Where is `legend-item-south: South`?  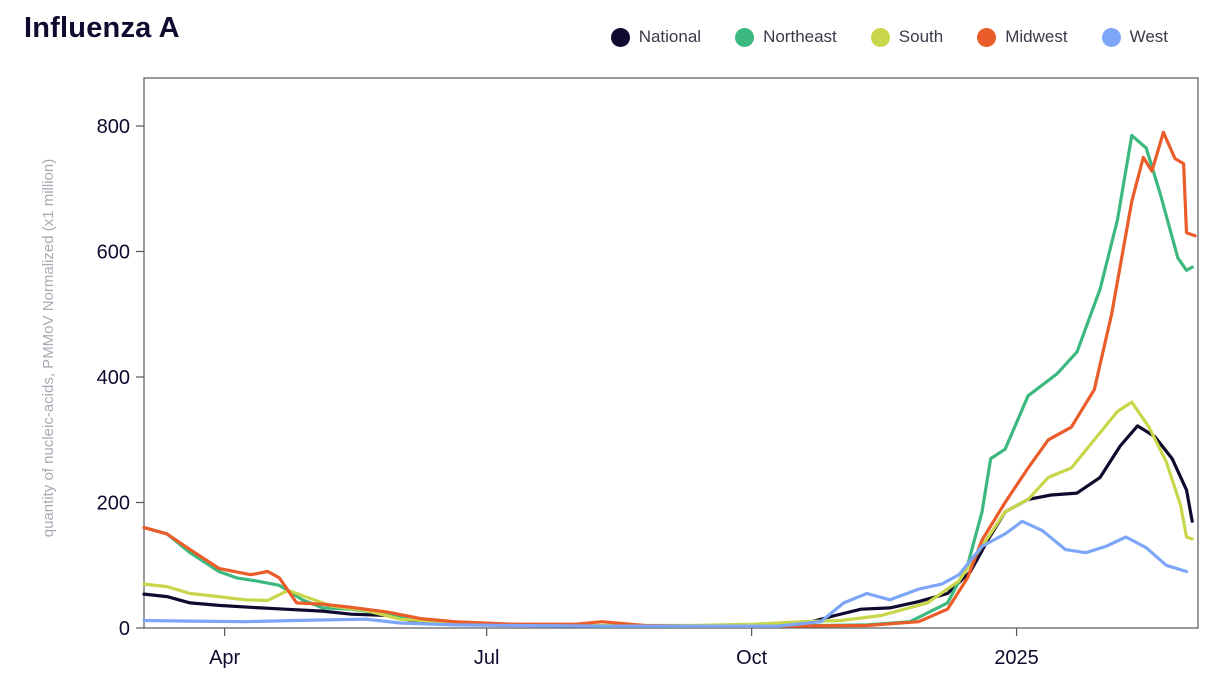 legend-item-south: South is located at coordinates (907, 37).